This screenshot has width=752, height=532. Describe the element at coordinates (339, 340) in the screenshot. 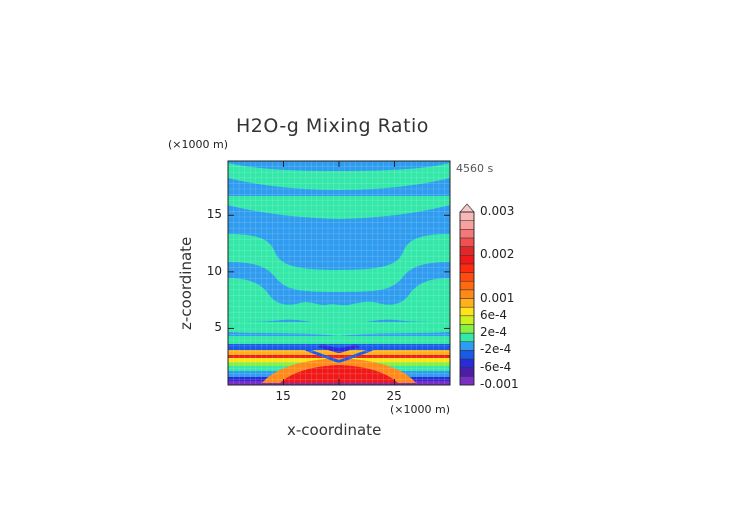

I see `contour-band-low` at that location.